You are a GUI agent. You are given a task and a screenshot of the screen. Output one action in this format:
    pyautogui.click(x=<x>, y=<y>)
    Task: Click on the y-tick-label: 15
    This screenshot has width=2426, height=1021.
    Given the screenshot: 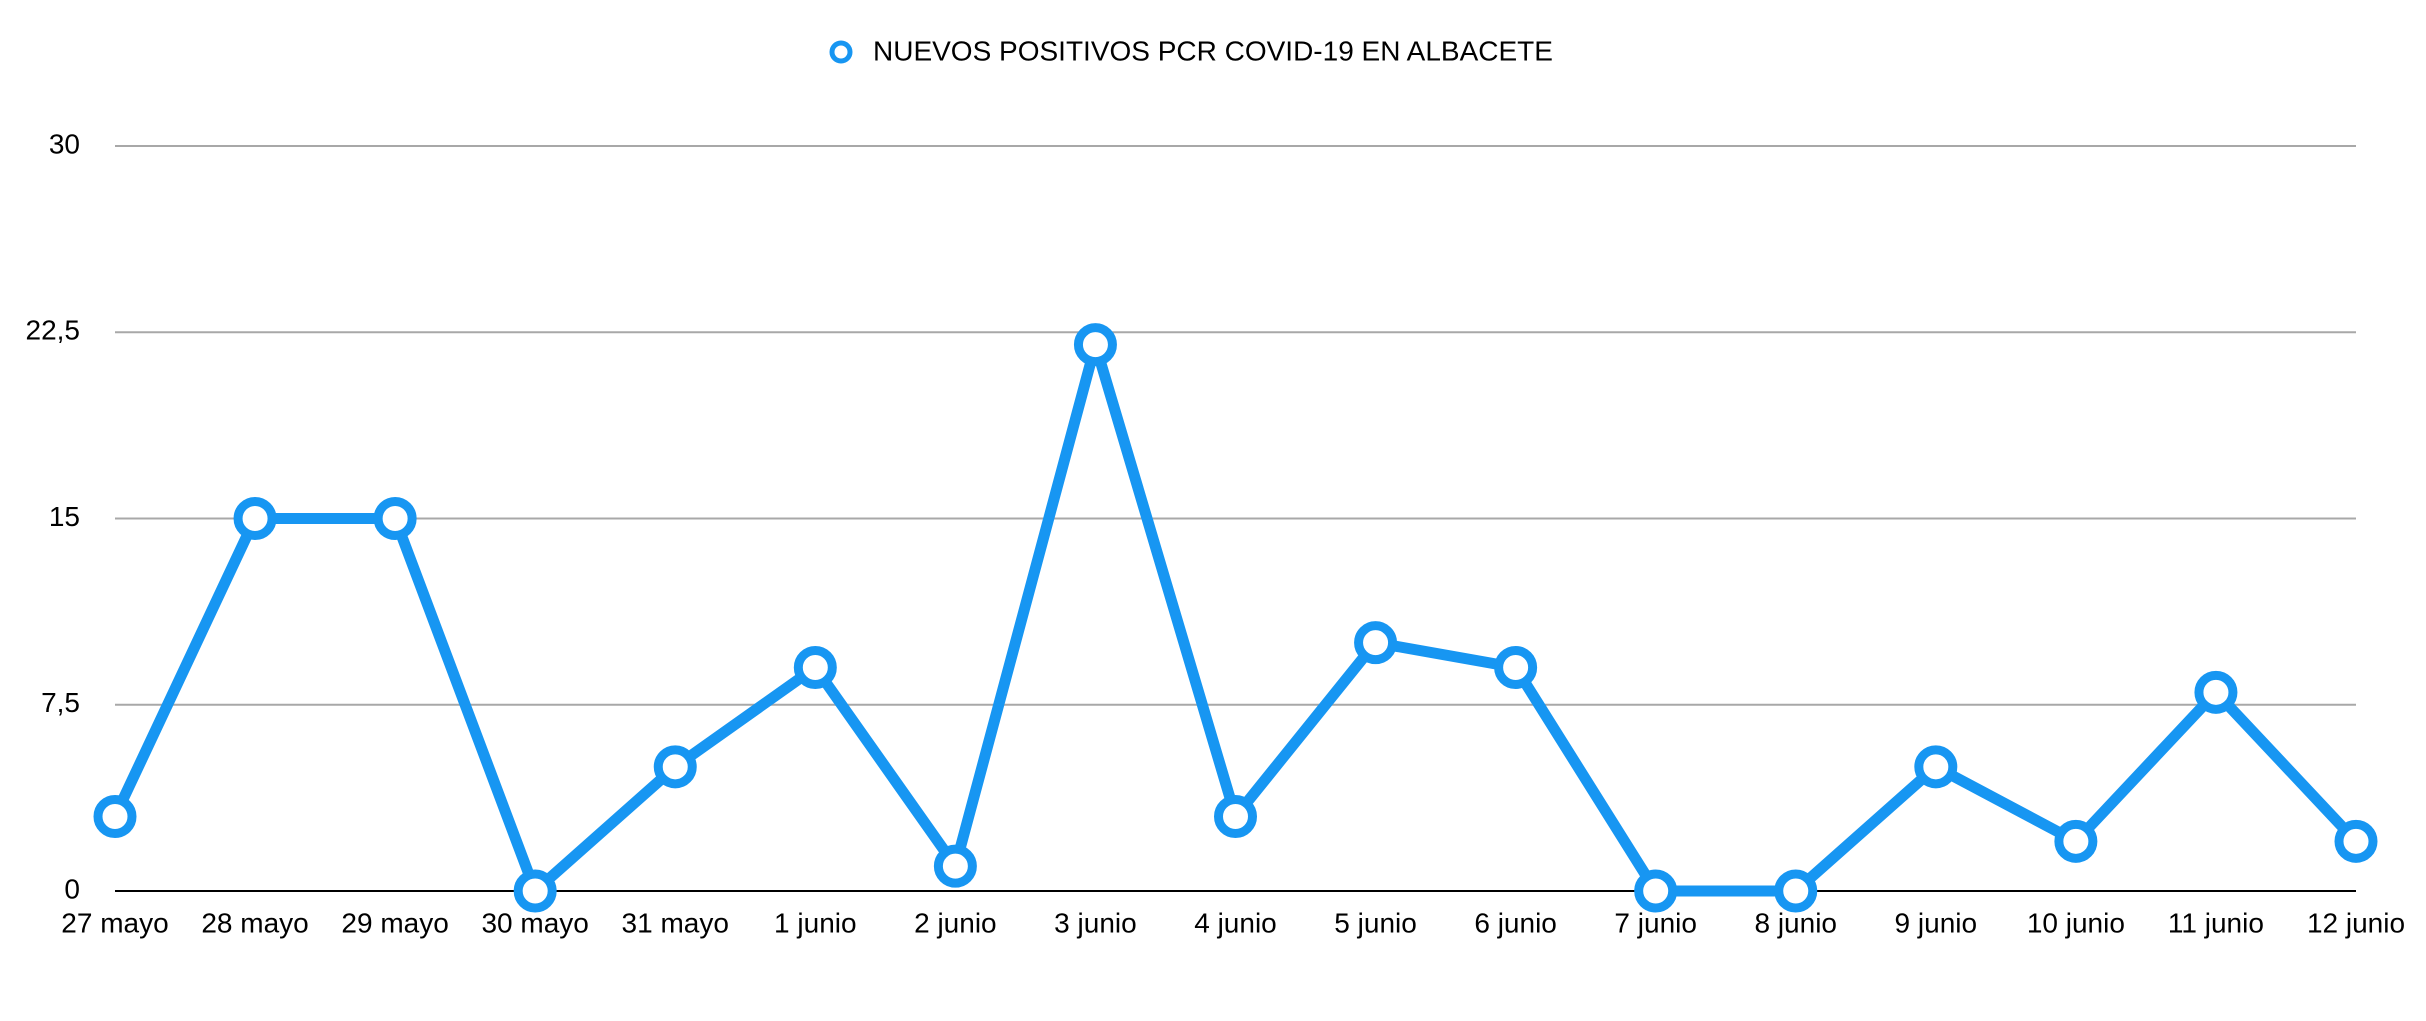 What is the action you would take?
    pyautogui.click(x=64, y=516)
    